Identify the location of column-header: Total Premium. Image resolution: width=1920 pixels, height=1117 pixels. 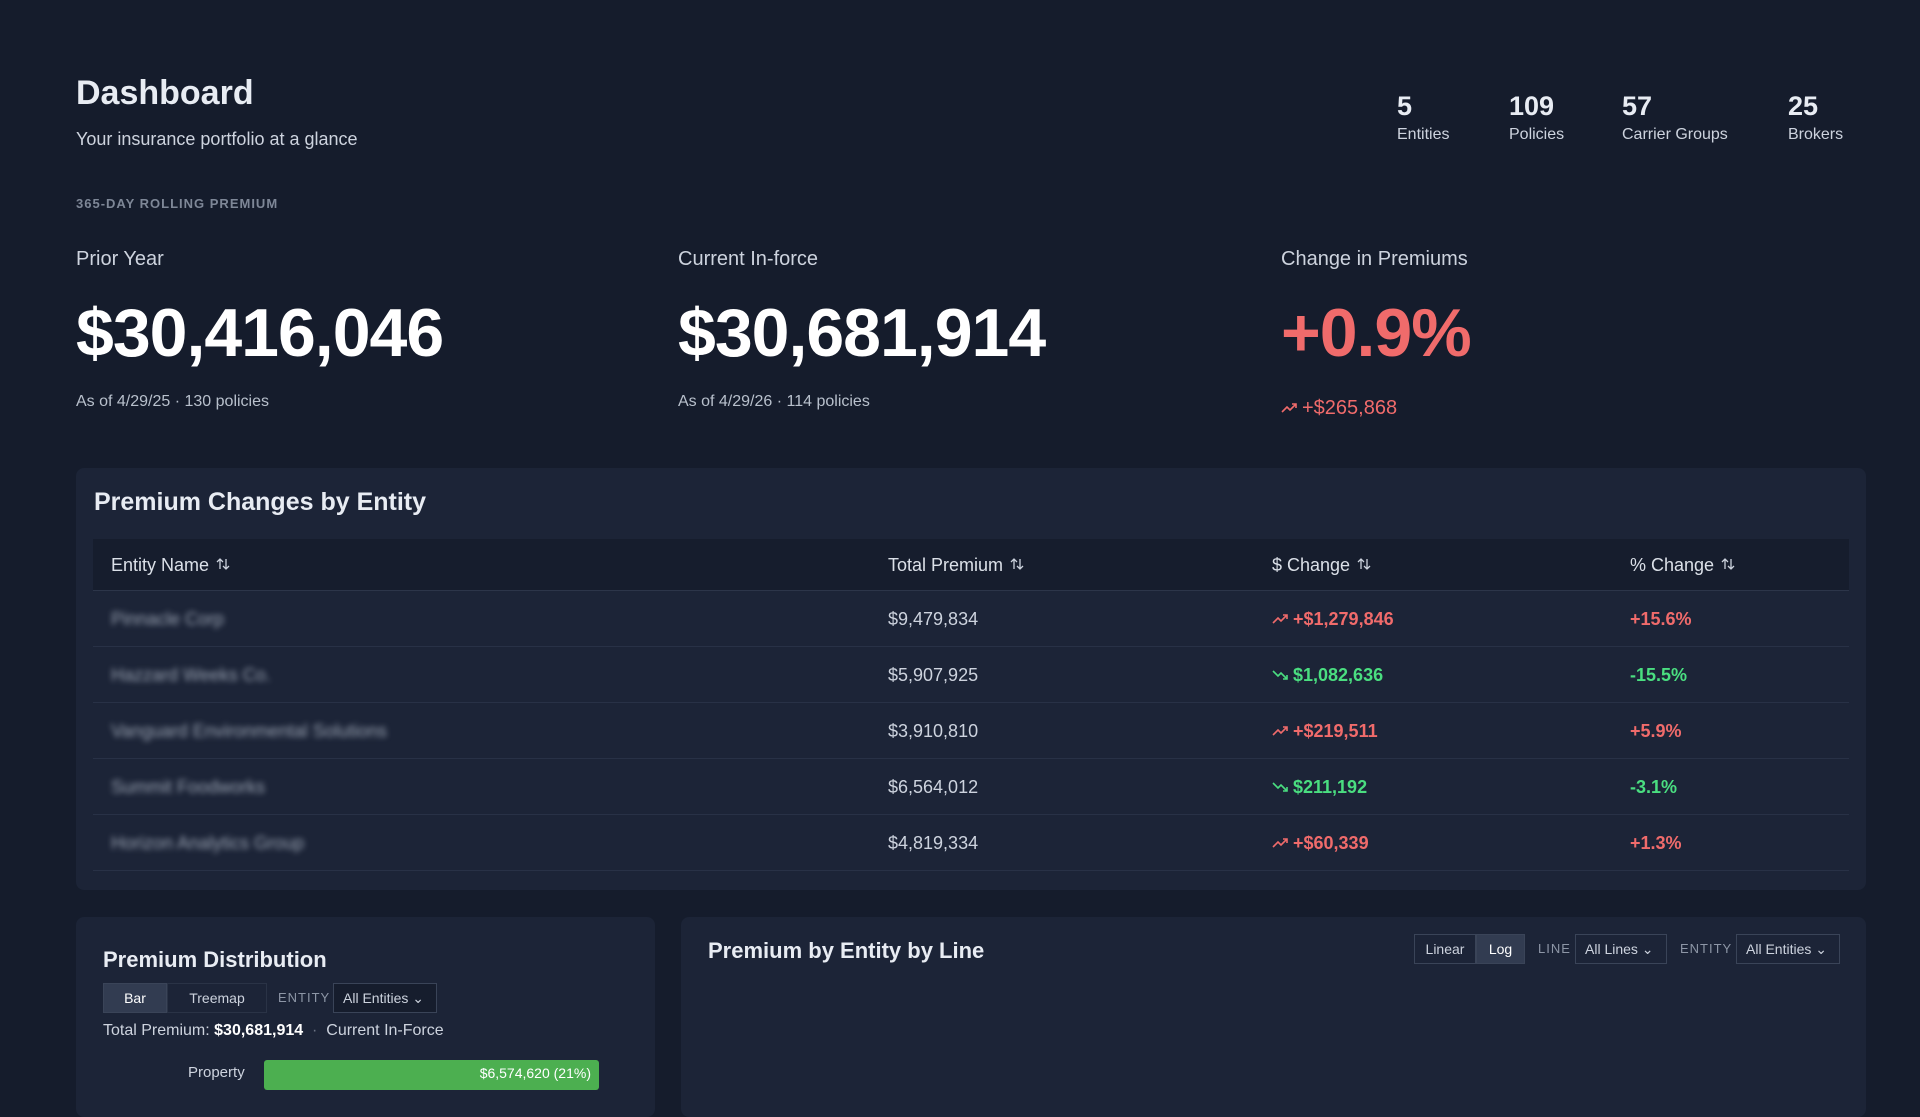
(956, 565).